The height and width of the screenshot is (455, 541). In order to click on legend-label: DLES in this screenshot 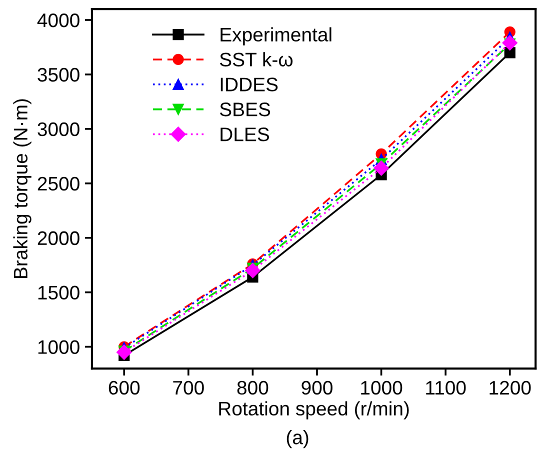, I will do `click(244, 134)`.